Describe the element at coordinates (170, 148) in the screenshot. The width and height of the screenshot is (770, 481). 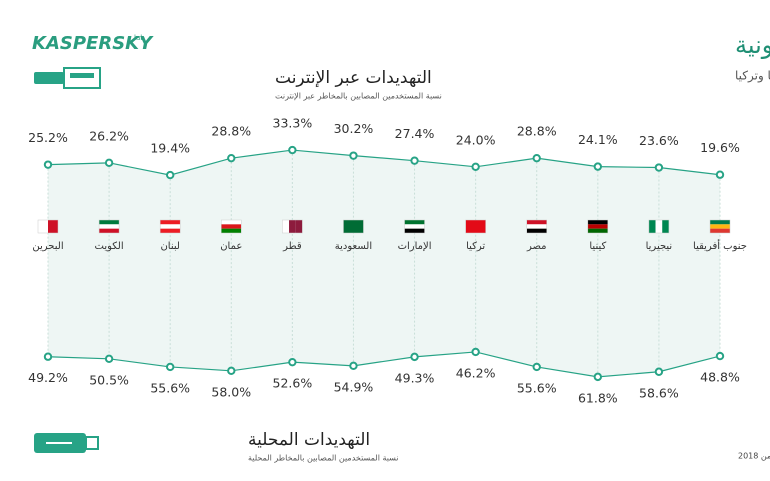
I see `data-label: 19.4%` at that location.